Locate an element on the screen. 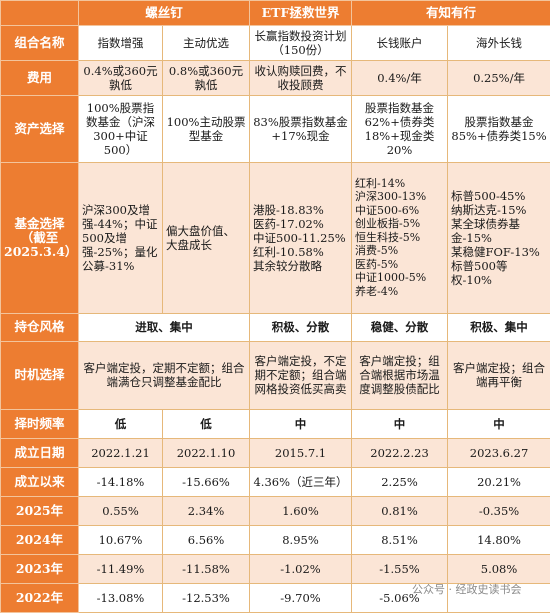 This screenshot has height=613, width=550. table-cell: -11.49% is located at coordinates (120, 568).